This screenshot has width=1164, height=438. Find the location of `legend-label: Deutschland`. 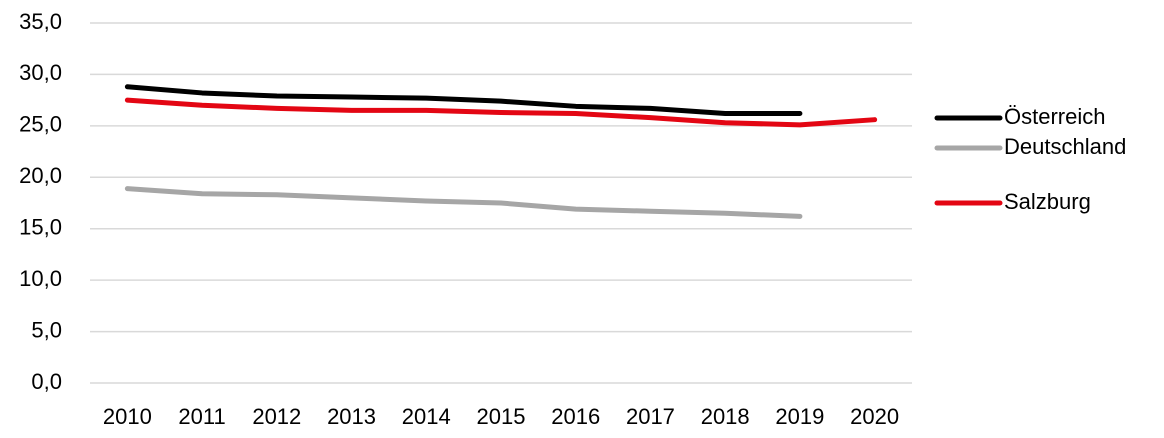

legend-label: Deutschland is located at coordinates (1065, 146).